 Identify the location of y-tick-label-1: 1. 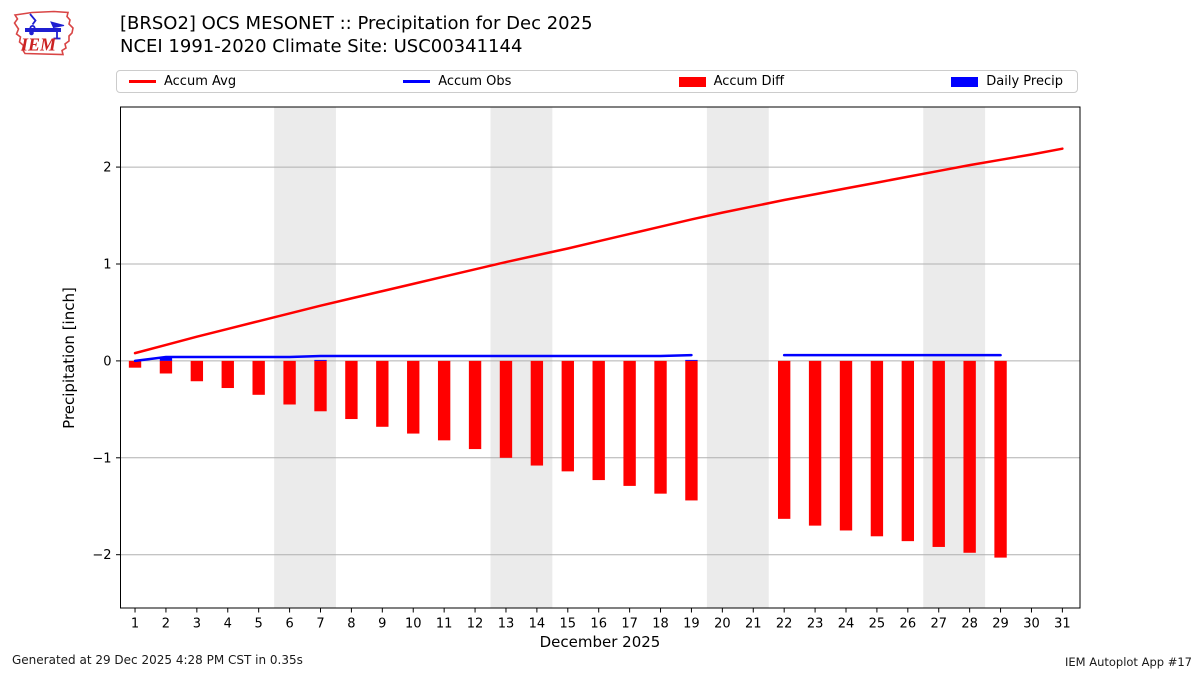
(107, 264).